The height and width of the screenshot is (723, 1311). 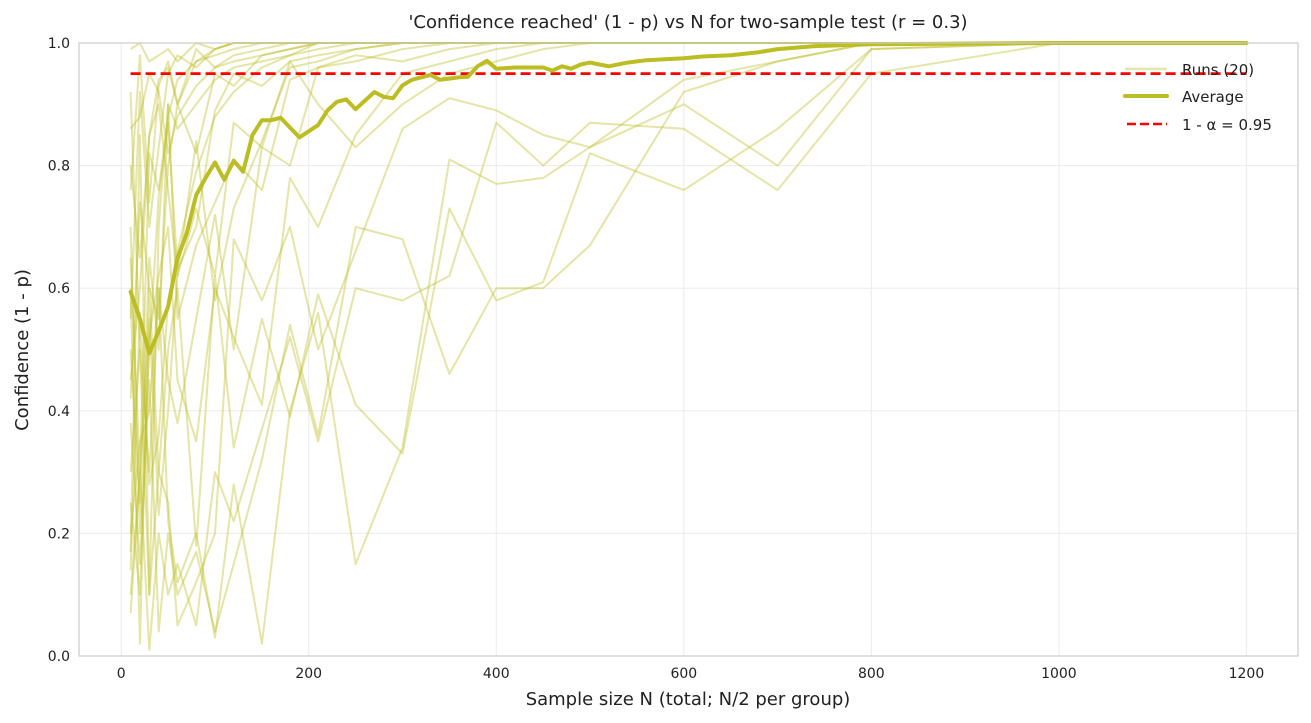 What do you see at coordinates (683, 674) in the screenshot?
I see `x-tick-label: 600` at bounding box center [683, 674].